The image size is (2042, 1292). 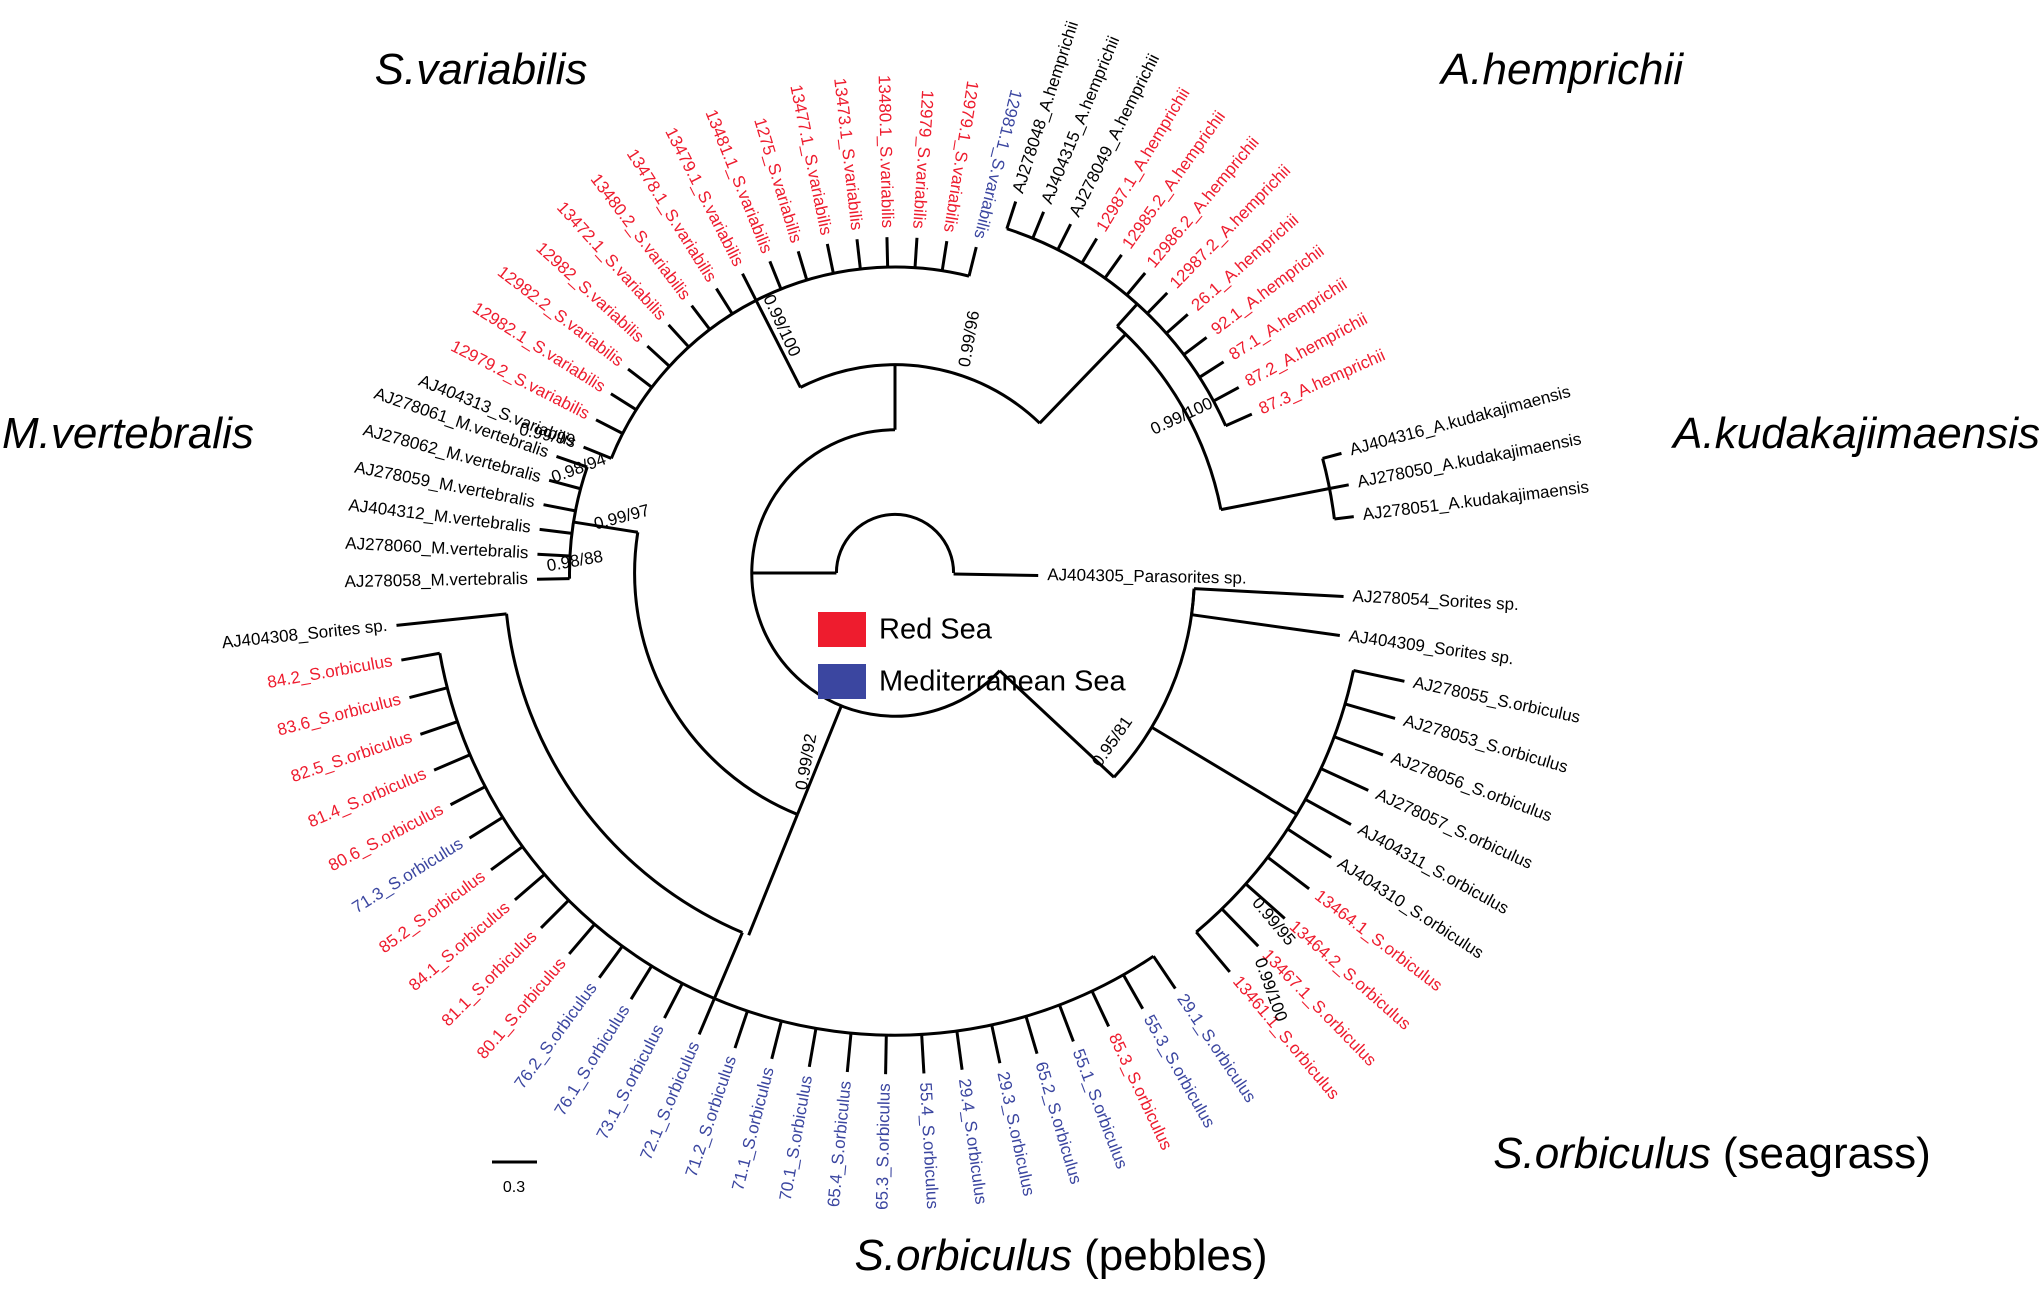 I want to click on leaf-label: 55.4_S.orbiculus, so click(x=929, y=1146).